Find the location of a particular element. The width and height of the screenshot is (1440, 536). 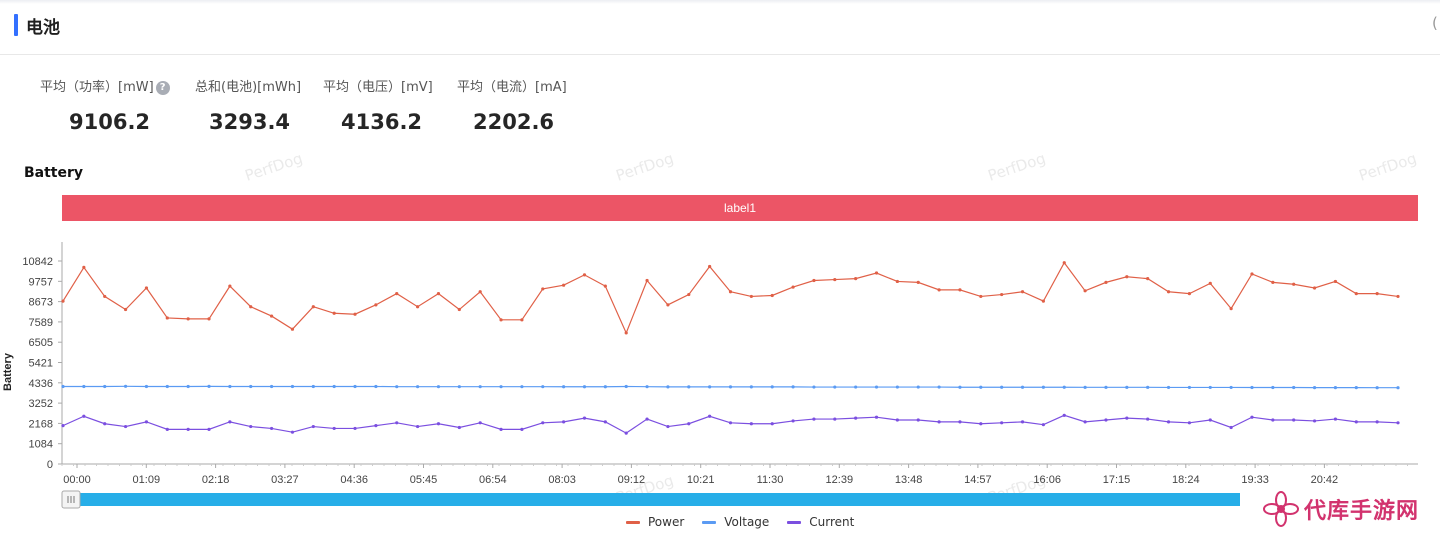

top-shadow is located at coordinates (720, 2).